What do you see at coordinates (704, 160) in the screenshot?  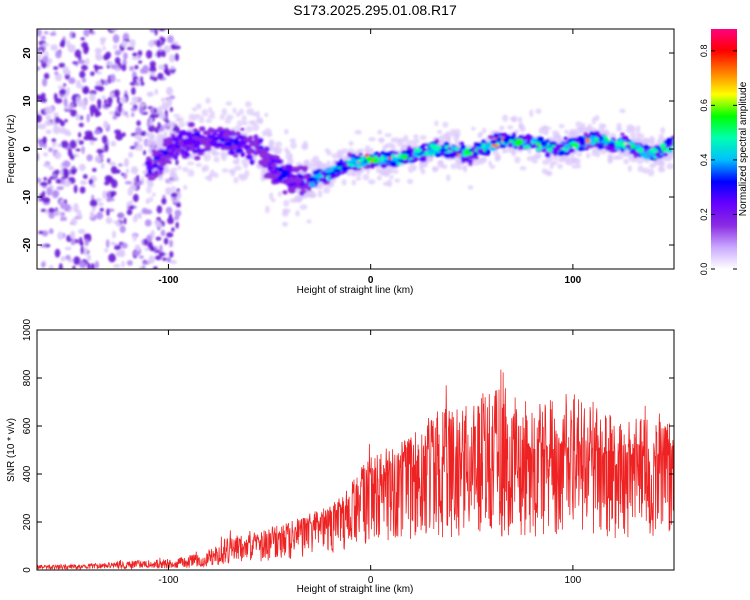 I see `colorbar-tick-label: 0.4` at bounding box center [704, 160].